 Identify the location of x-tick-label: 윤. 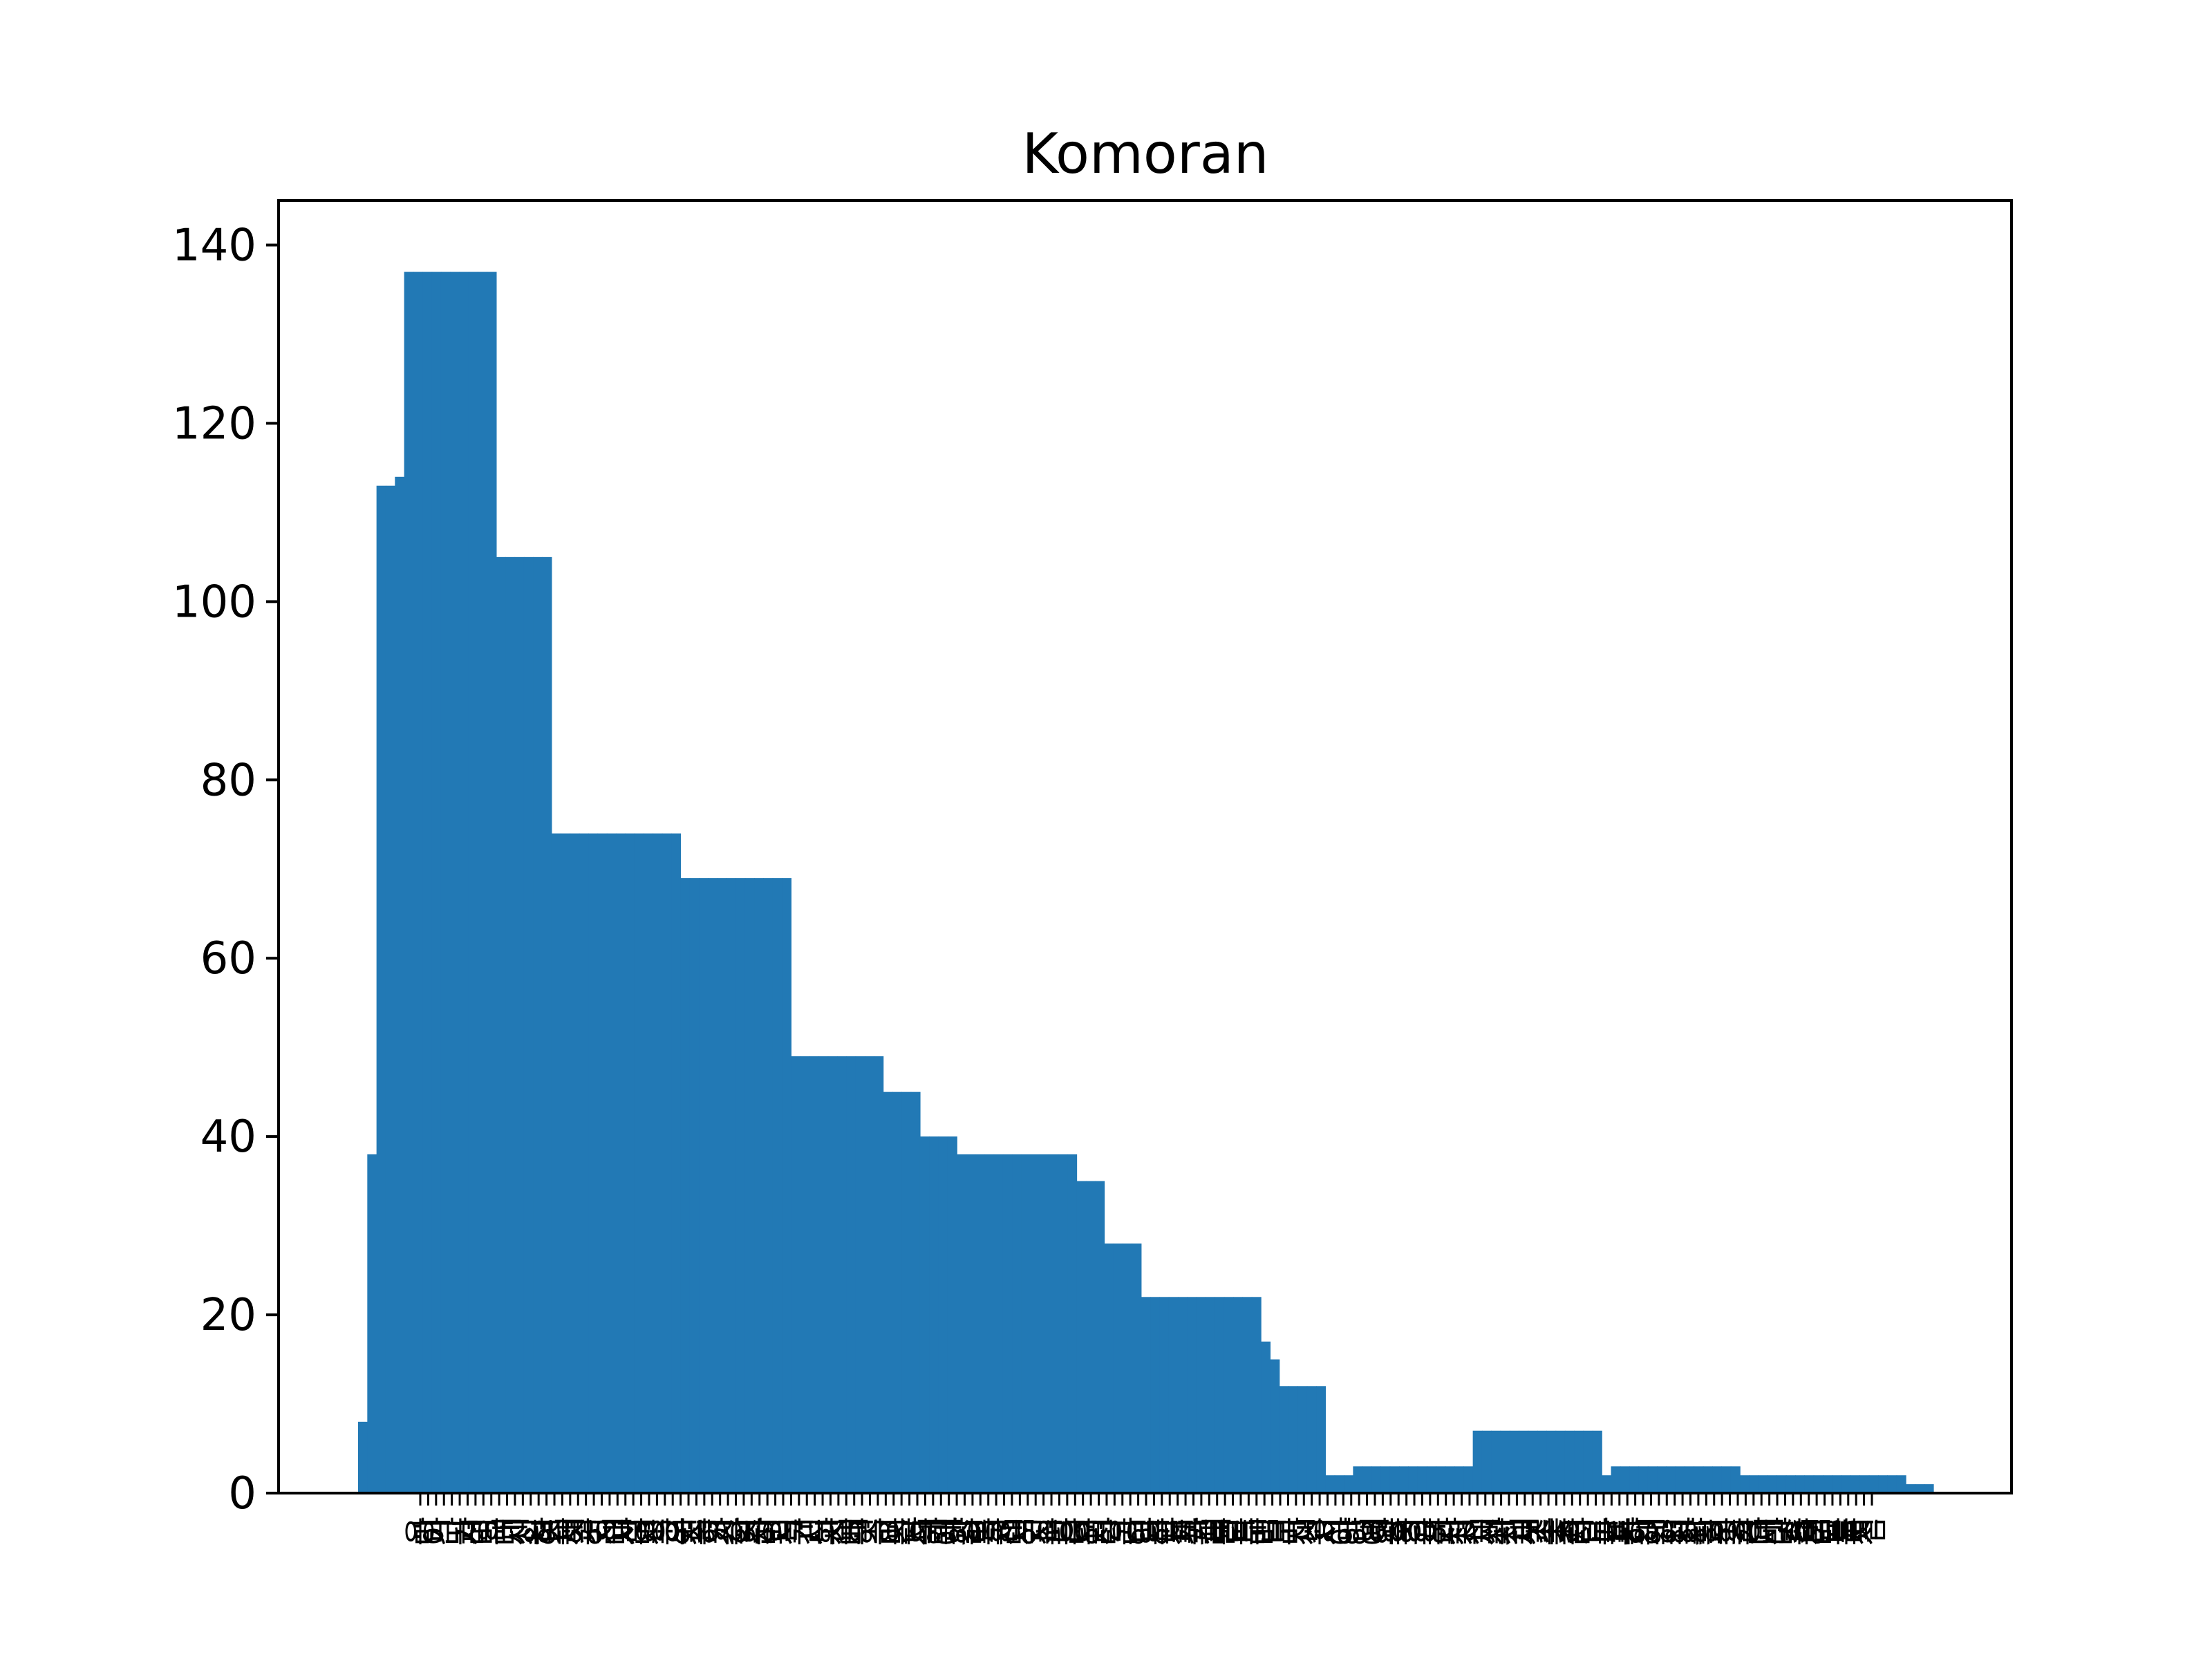
(1437, 1531).